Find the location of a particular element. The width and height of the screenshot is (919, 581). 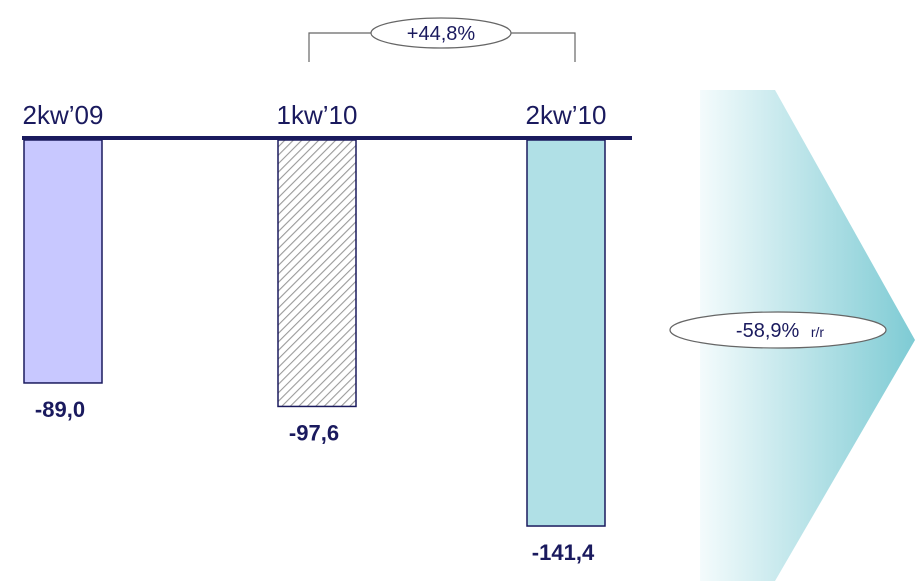

svg-text: -58,9% r/r is located at coordinates (780, 331).